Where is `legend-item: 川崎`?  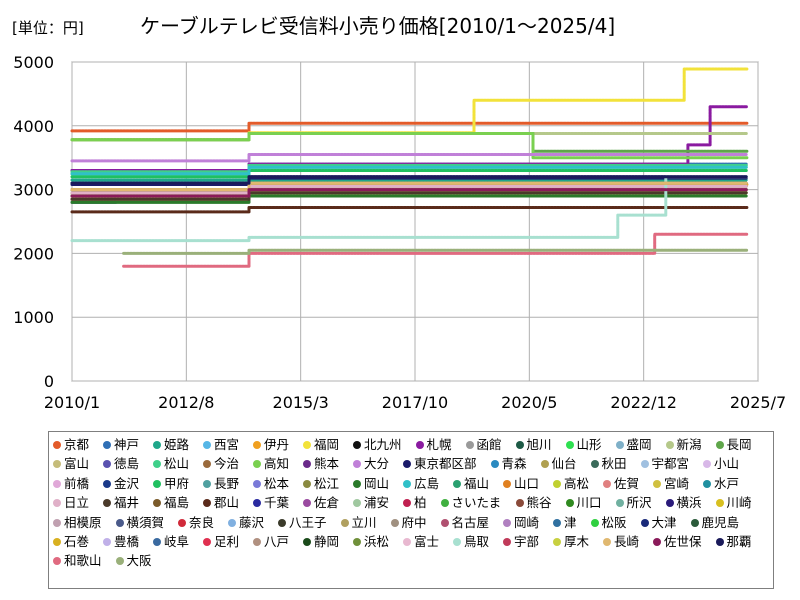
legend-item: 川崎 is located at coordinates (733, 503).